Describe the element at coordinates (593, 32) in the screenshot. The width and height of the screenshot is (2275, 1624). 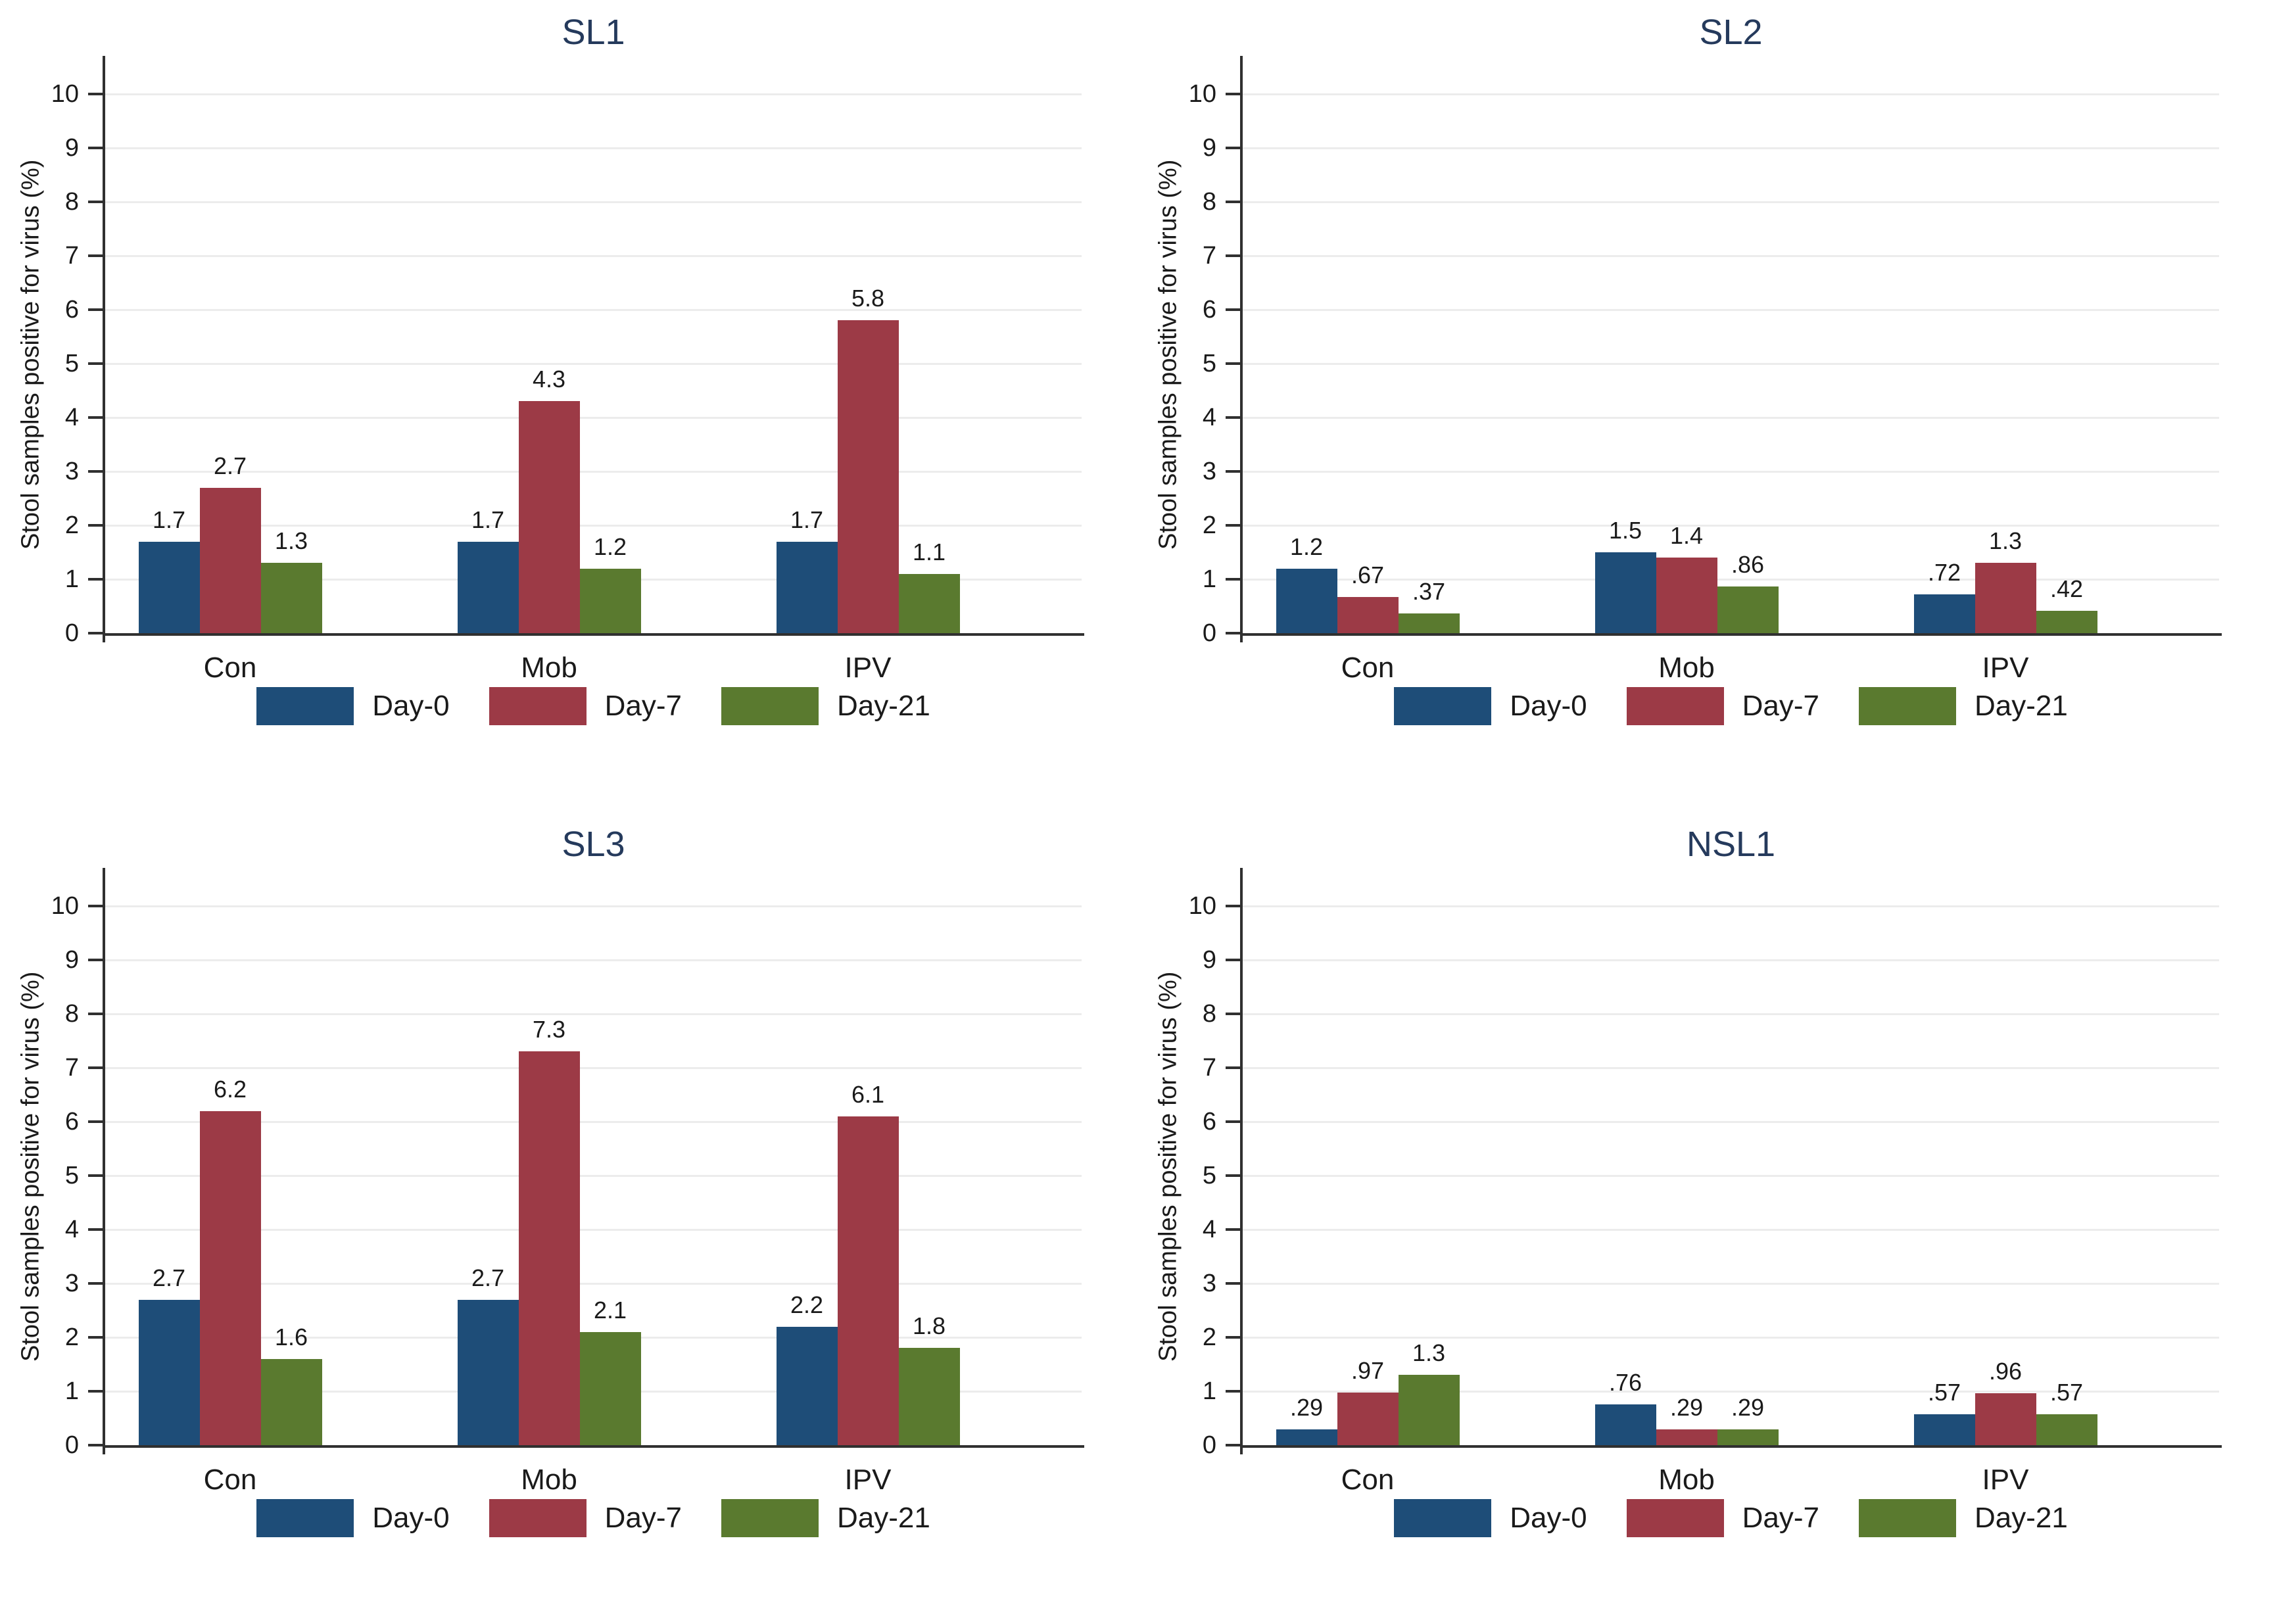
I see `chart-title: SL1` at that location.